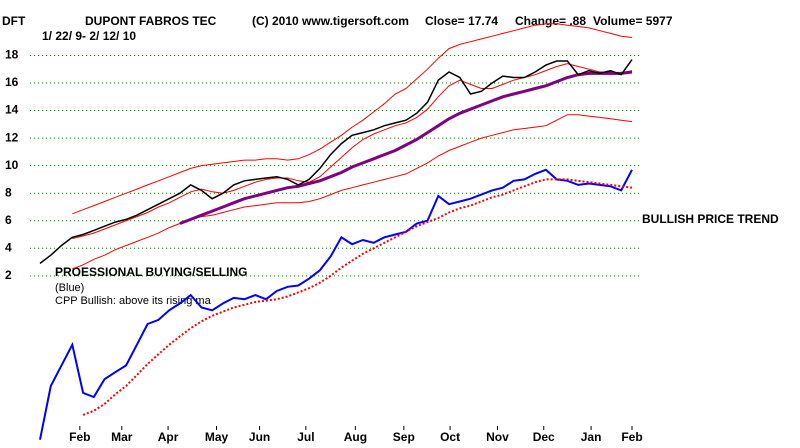  Describe the element at coordinates (151, 272) in the screenshot. I see `annotation: PROESSIONAL BUYING/SELLING` at that location.